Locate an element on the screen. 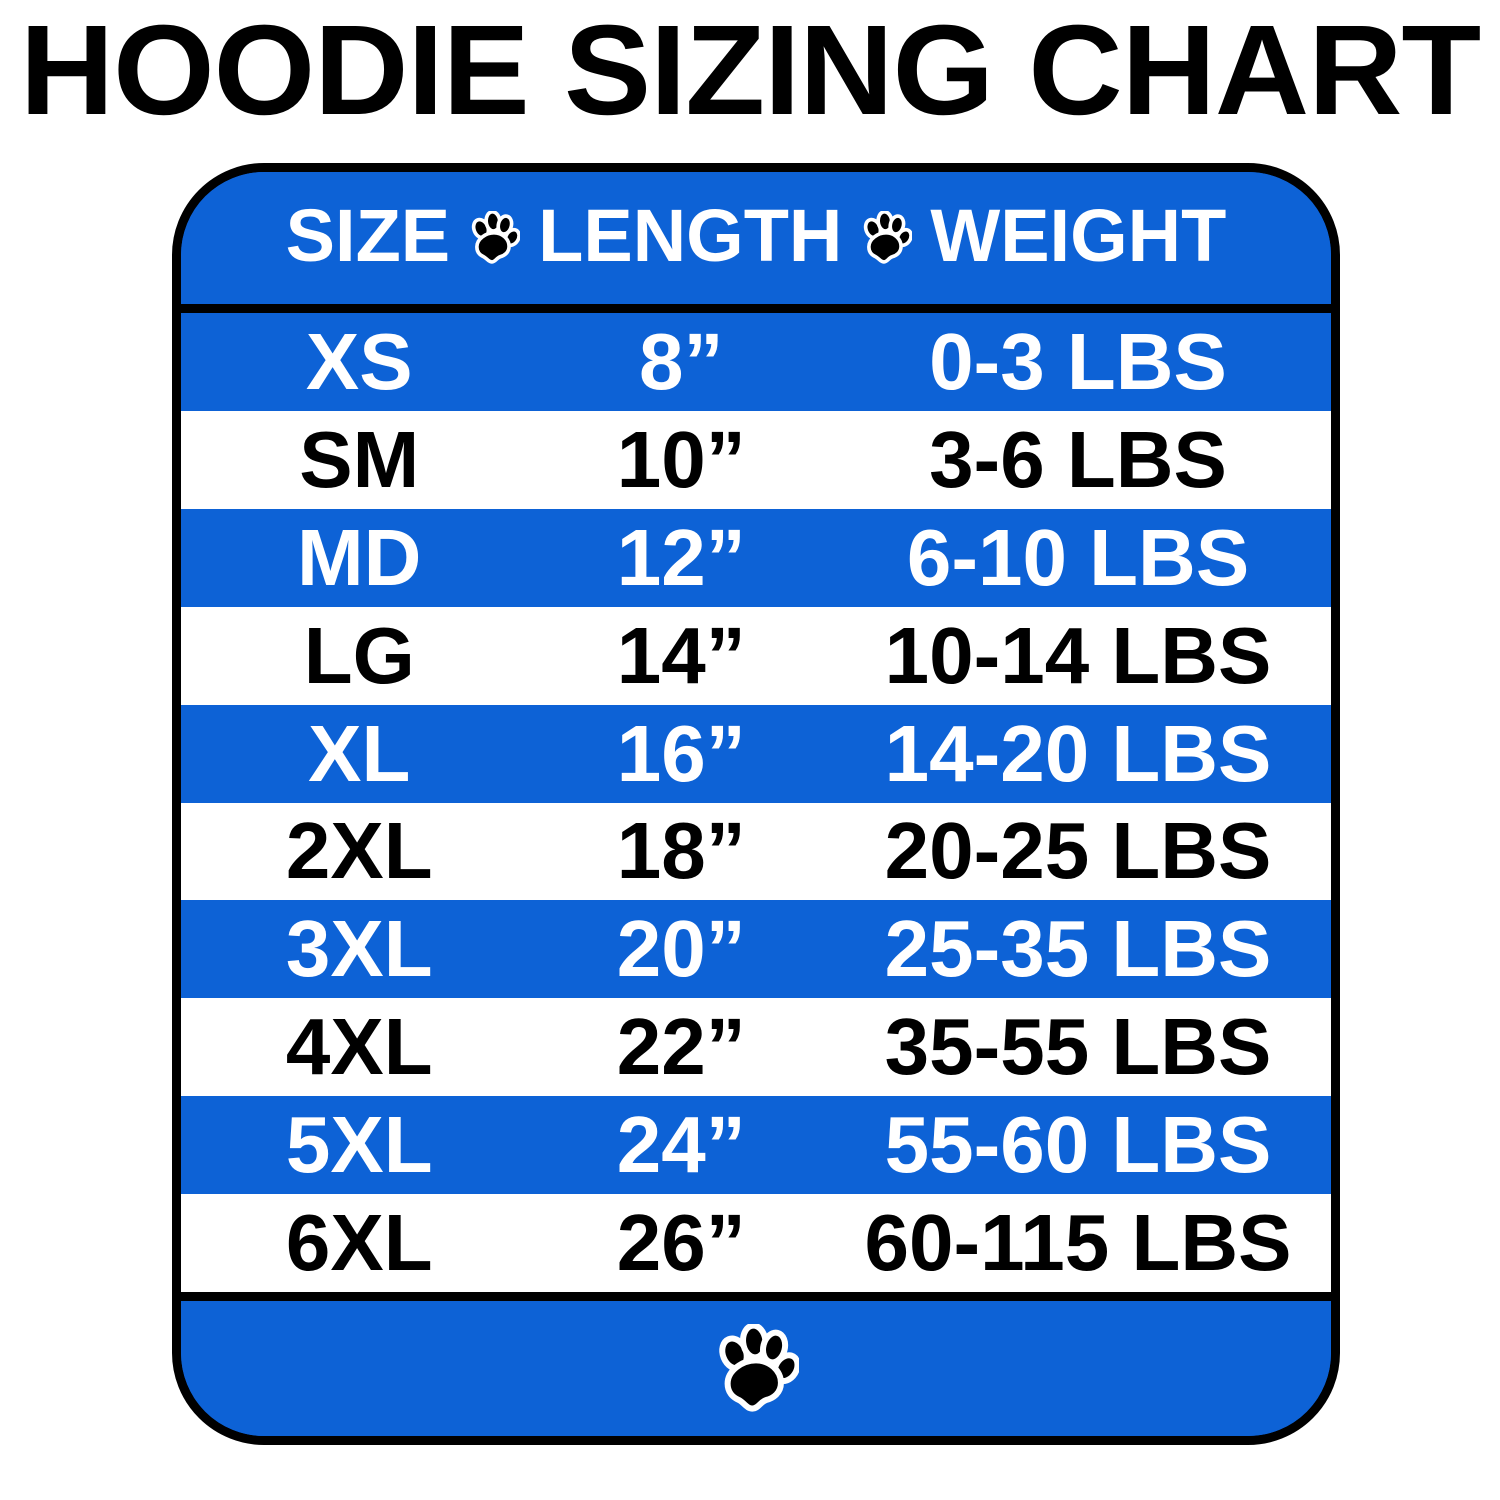  cell-length: 20” is located at coordinates (681, 949).